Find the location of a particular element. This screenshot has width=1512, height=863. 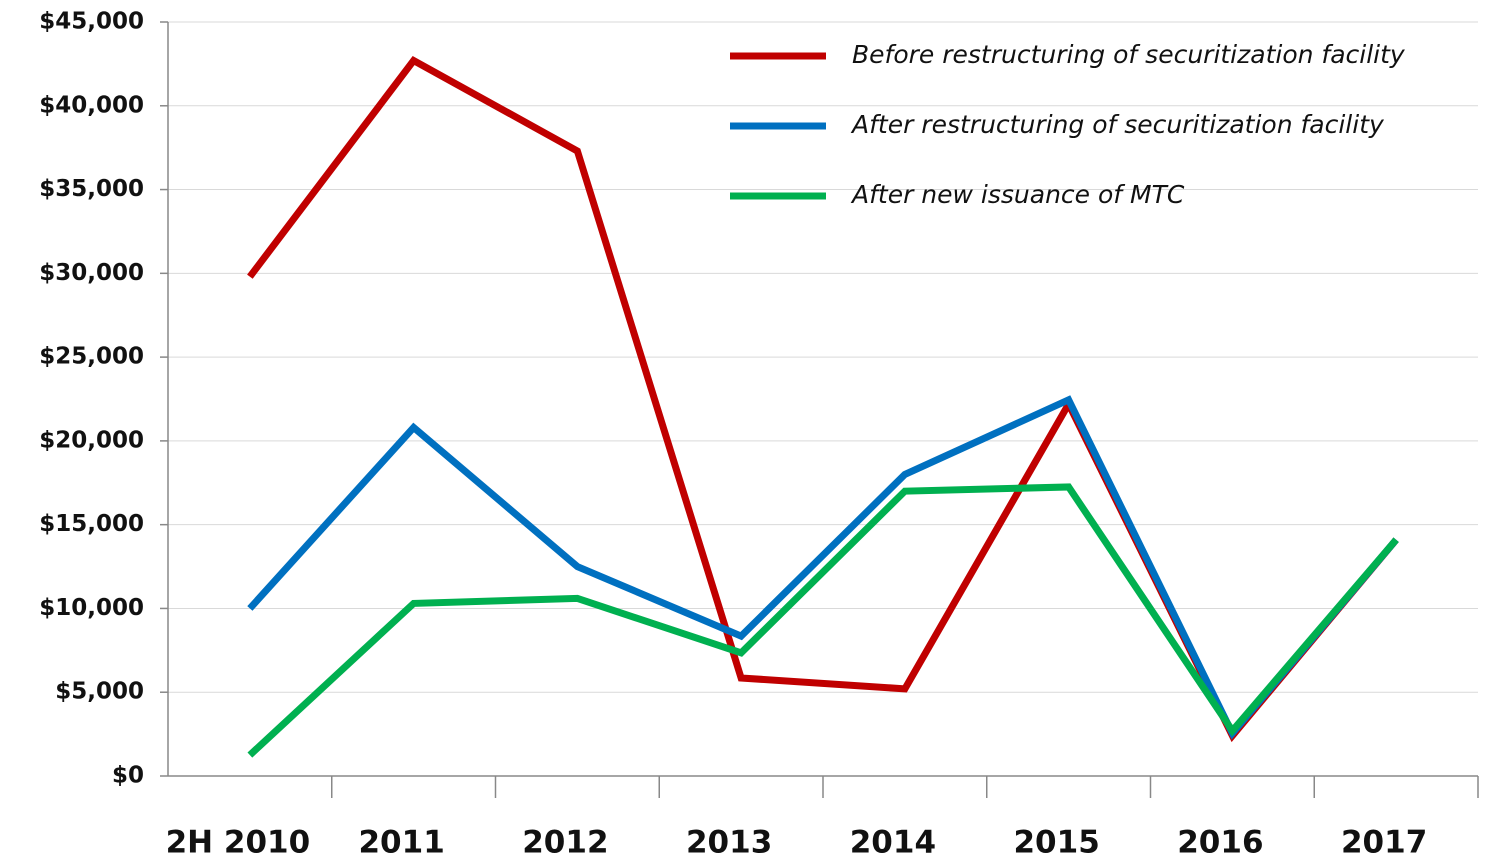

y-tick-label: $20,000 is located at coordinates (91, 440).